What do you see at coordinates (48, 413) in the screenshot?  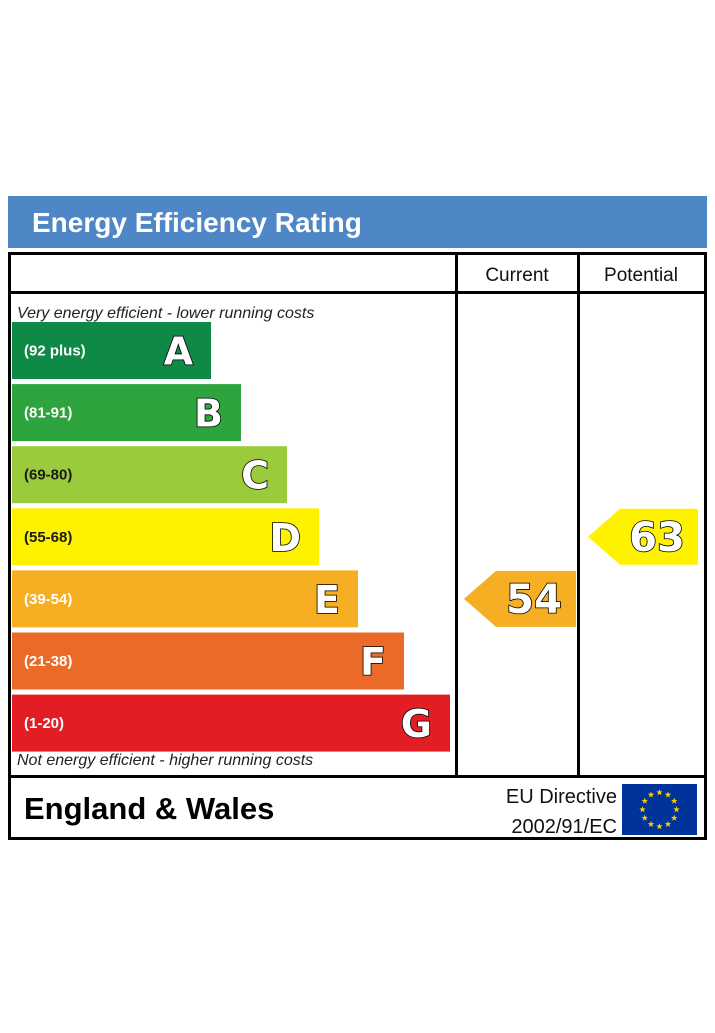 I see `band-range-label: (81-91)` at bounding box center [48, 413].